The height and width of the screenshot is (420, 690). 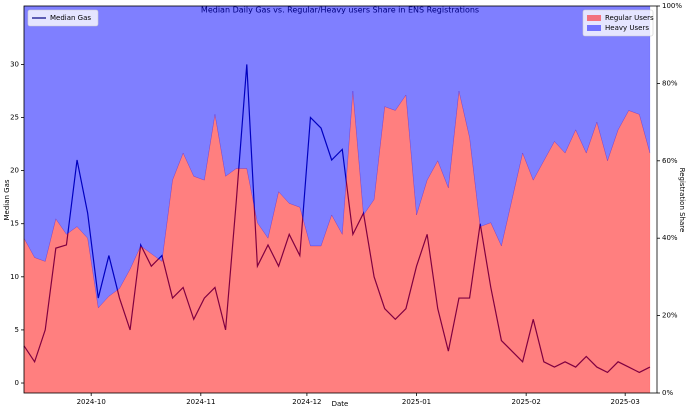 I want to click on legend: Median Gas, so click(x=63, y=18).